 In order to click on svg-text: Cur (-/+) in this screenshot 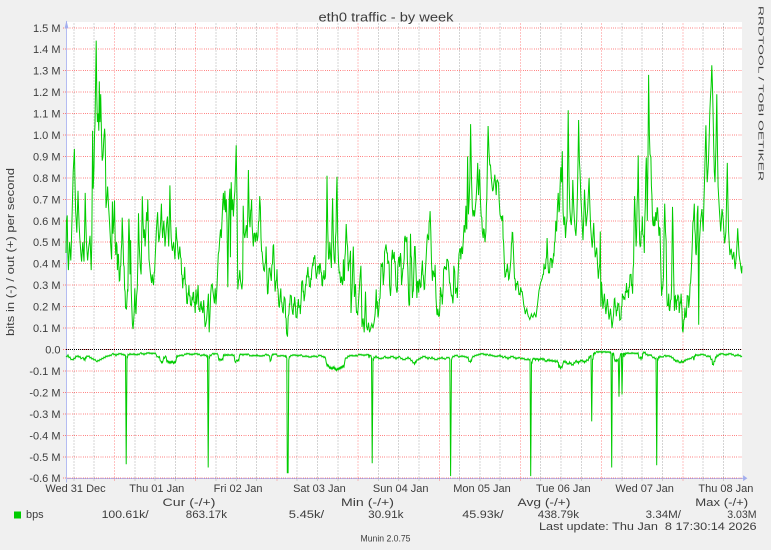, I will do `click(189, 503)`.